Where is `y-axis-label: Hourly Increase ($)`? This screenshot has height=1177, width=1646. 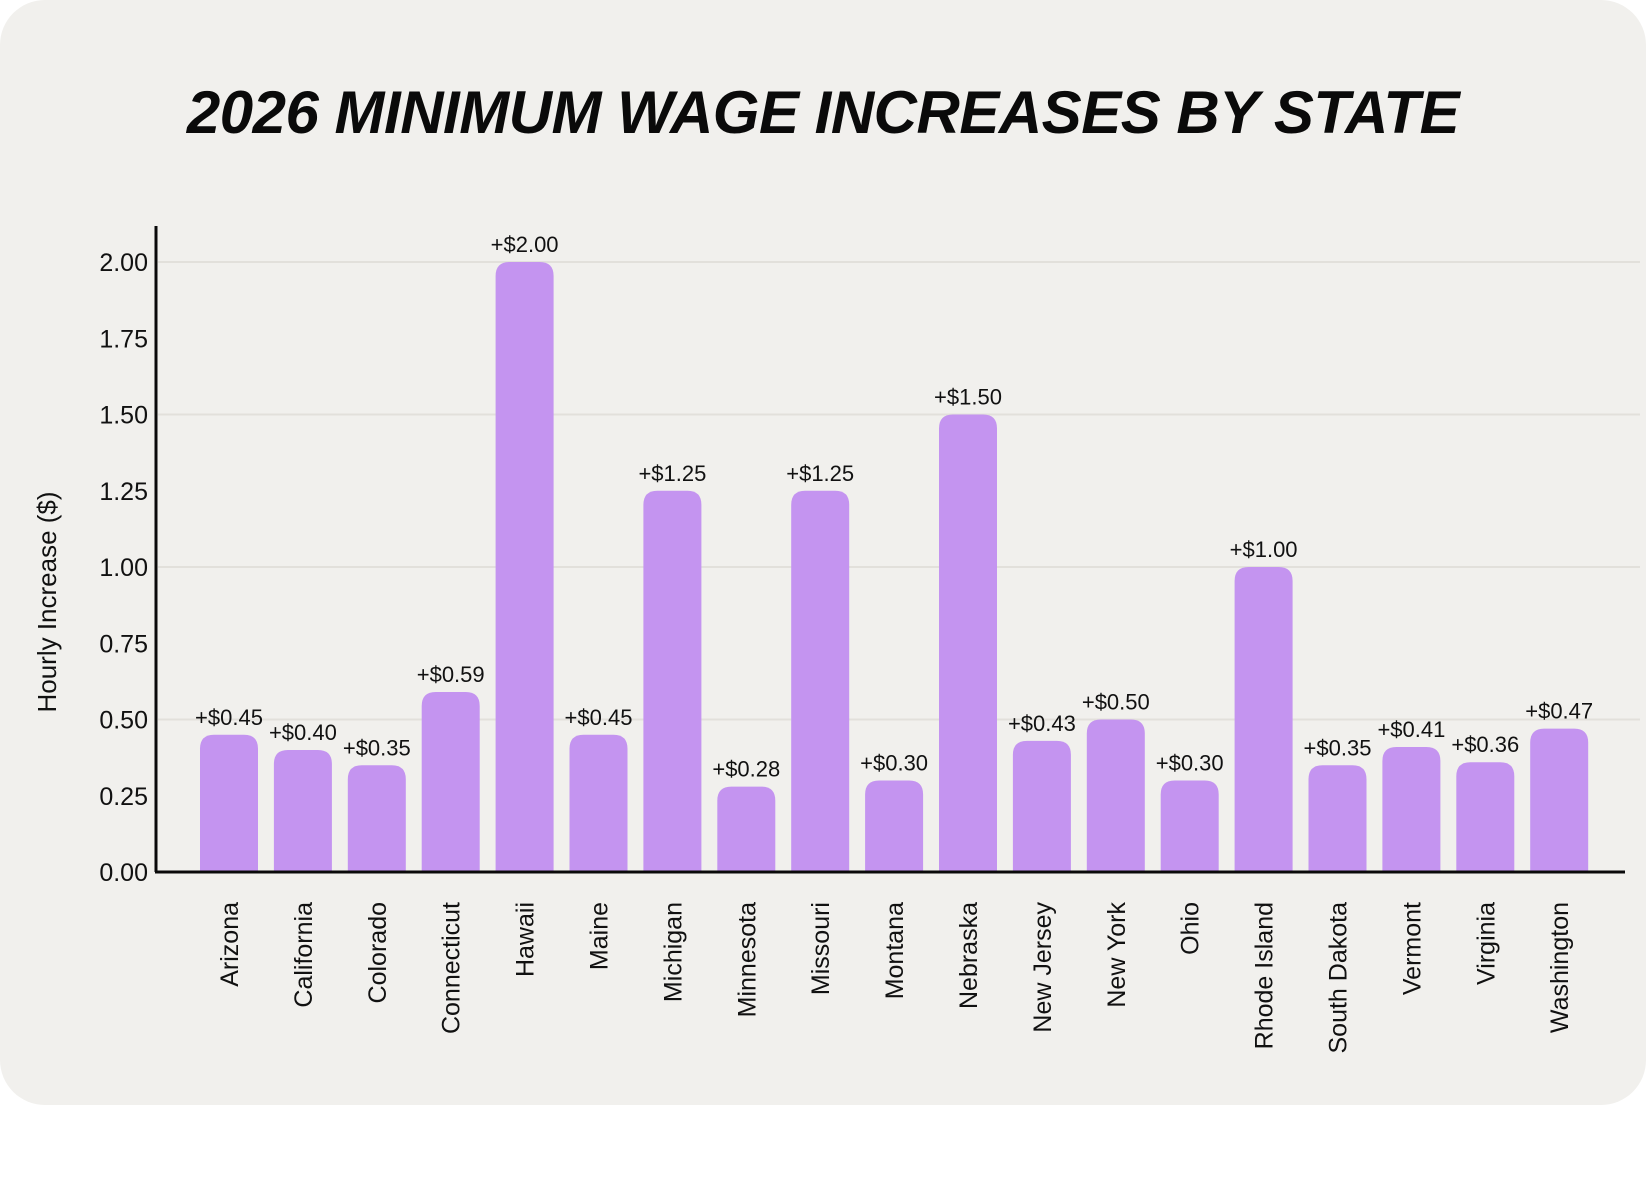
y-axis-label: Hourly Increase ($) is located at coordinates (47, 601).